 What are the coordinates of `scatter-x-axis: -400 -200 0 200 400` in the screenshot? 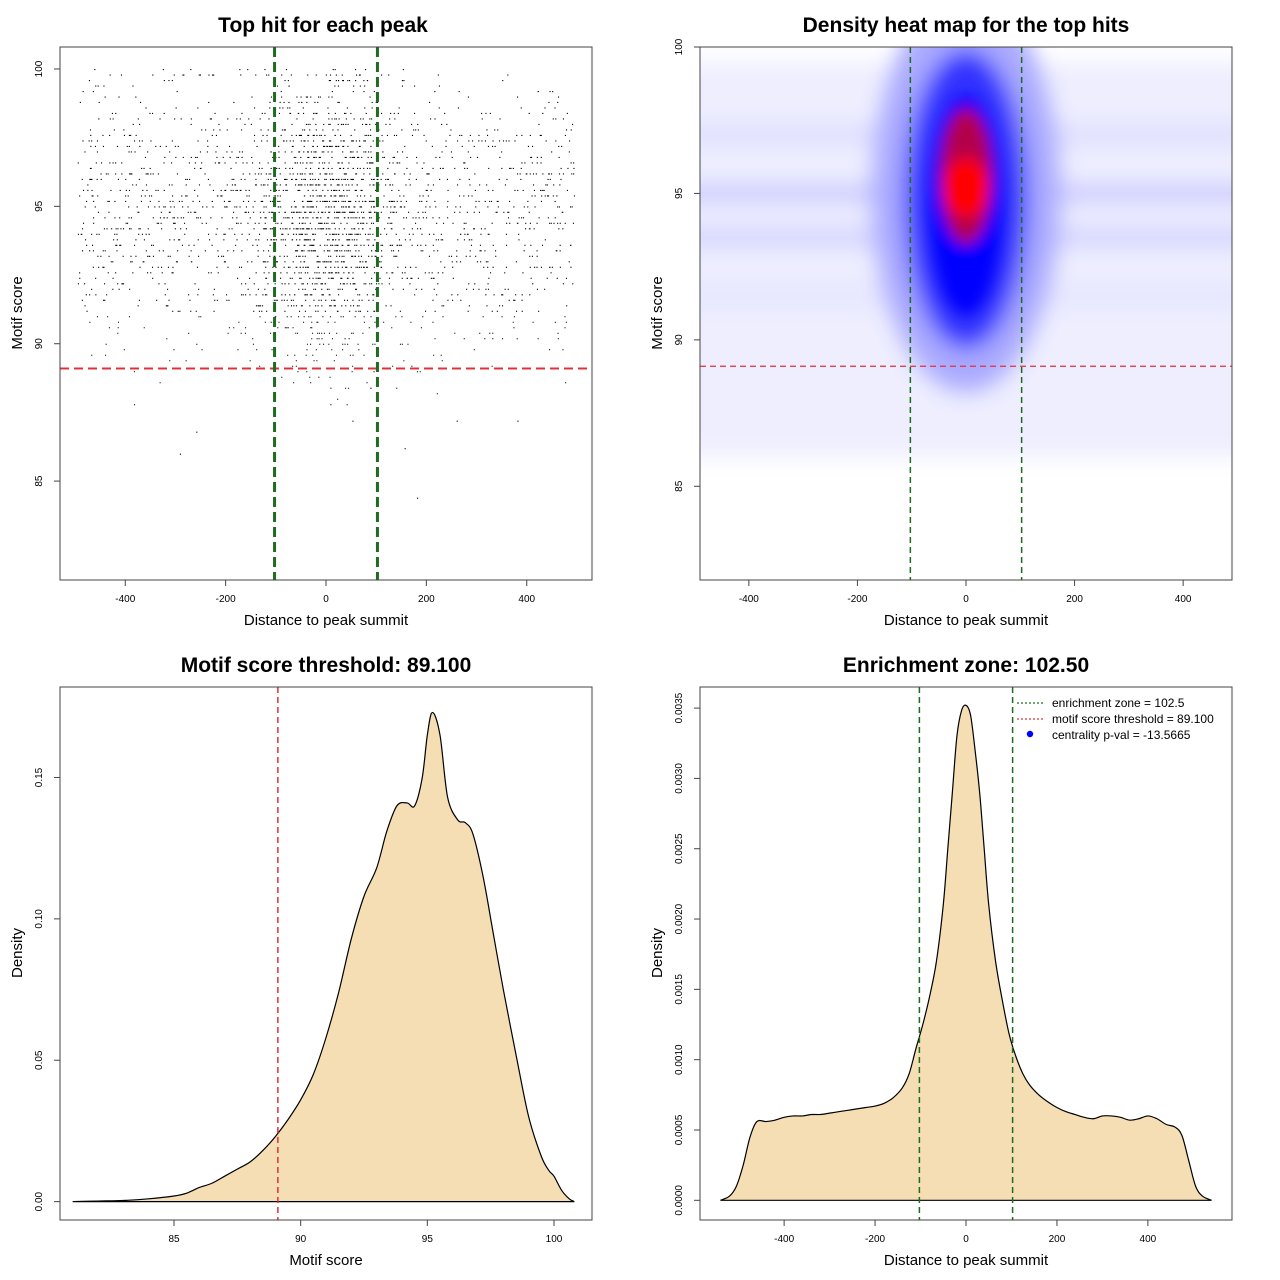 It's located at (325, 592).